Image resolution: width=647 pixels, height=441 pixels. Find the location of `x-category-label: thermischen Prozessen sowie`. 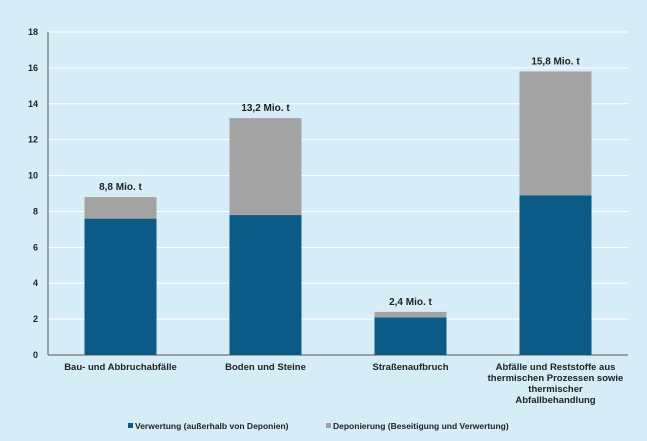

x-category-label: thermischen Prozessen sowie is located at coordinates (556, 378).